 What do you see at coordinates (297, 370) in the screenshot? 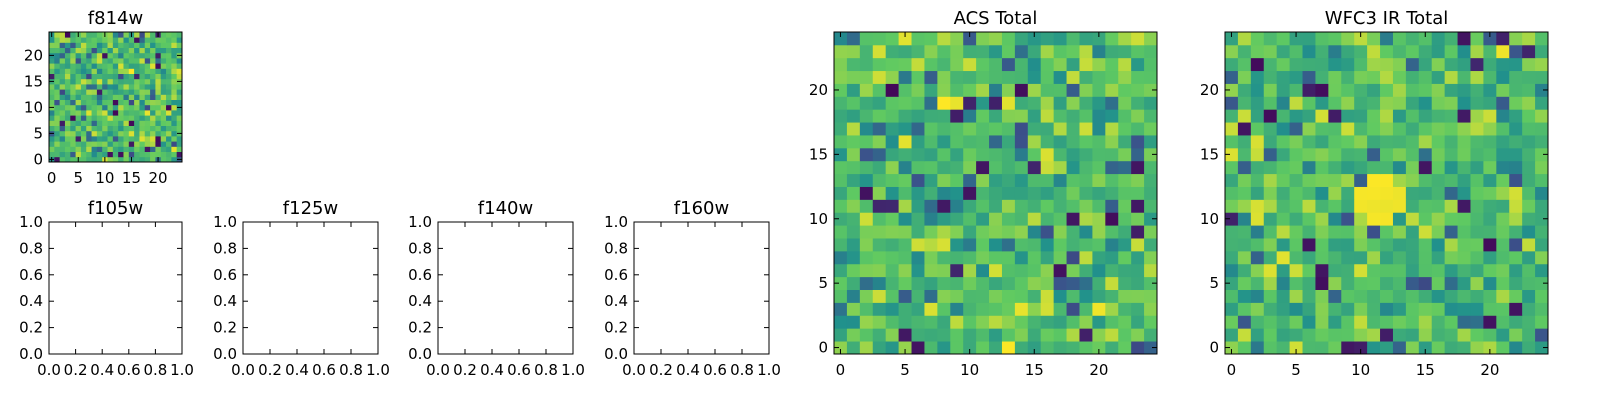
I see `x-tick-label: 0.4` at bounding box center [297, 370].